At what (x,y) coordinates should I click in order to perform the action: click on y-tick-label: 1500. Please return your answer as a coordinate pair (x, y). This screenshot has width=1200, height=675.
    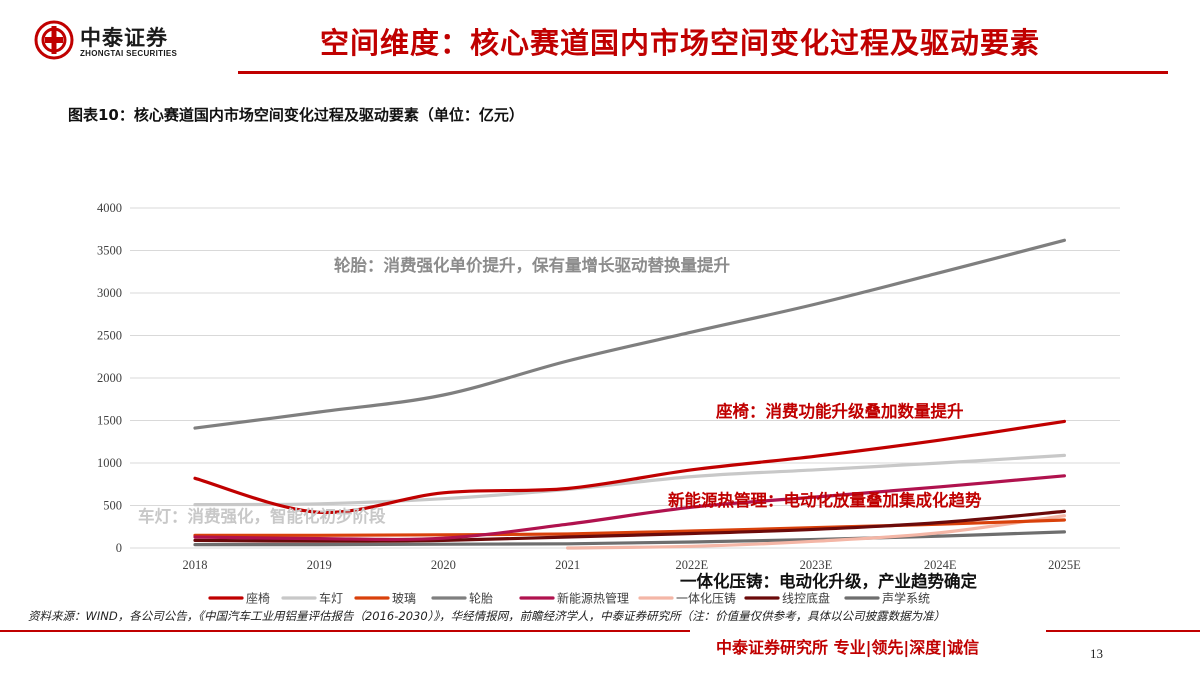
    Looking at the image, I should click on (109, 421).